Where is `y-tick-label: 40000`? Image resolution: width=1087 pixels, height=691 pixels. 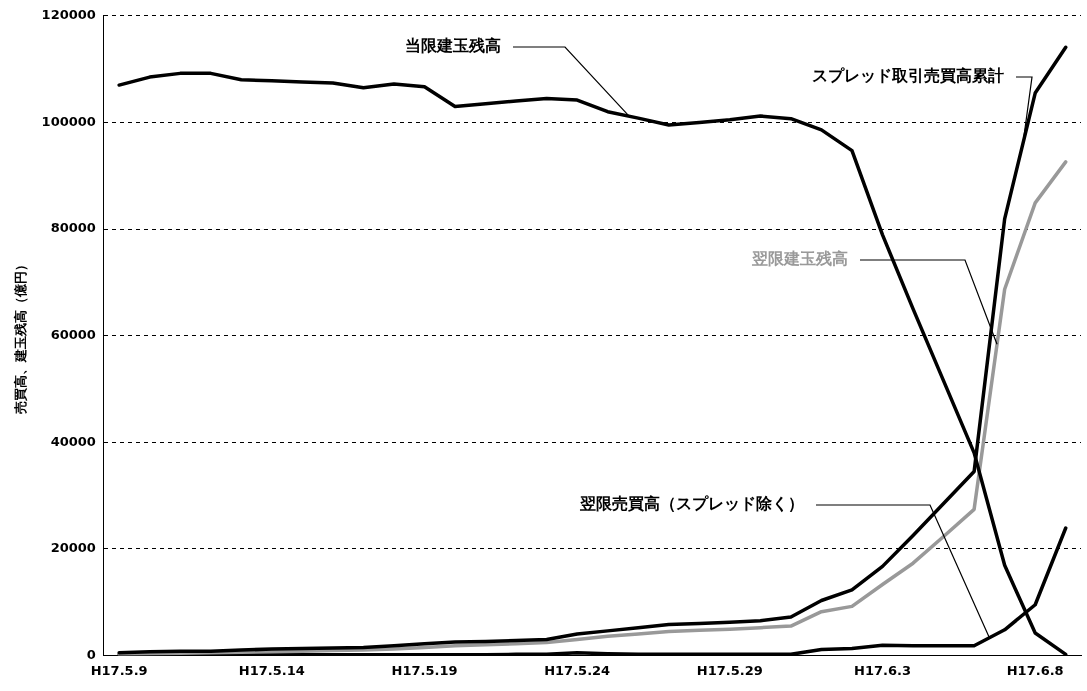 y-tick-label: 40000 is located at coordinates (73, 441).